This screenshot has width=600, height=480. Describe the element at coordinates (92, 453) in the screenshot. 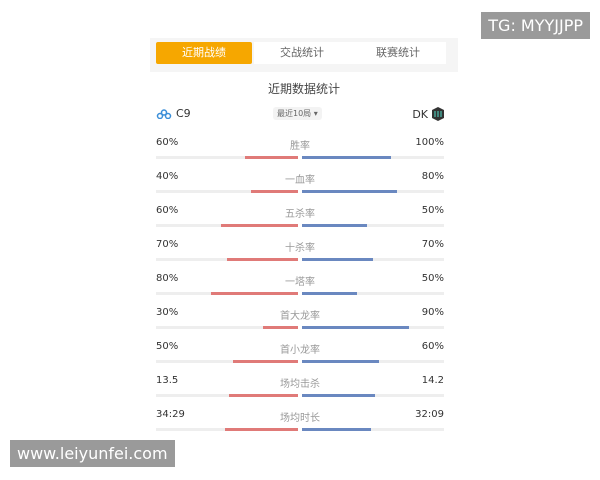

I see `watermark-bottom: www.leiyunfei.com` at that location.